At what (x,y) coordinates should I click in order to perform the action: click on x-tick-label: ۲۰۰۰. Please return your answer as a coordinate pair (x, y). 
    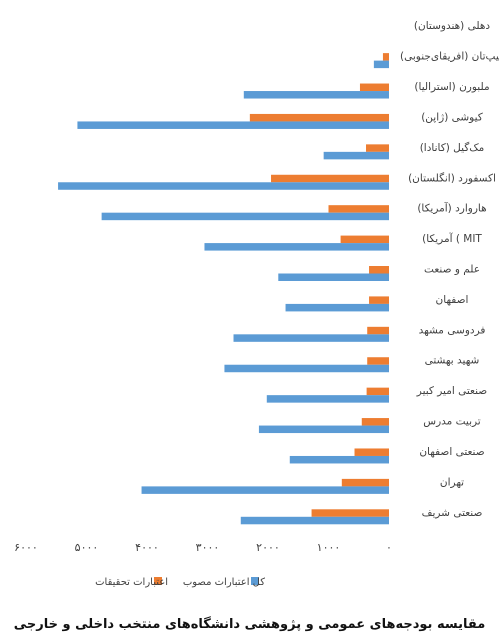
    Looking at the image, I should click on (268, 547).